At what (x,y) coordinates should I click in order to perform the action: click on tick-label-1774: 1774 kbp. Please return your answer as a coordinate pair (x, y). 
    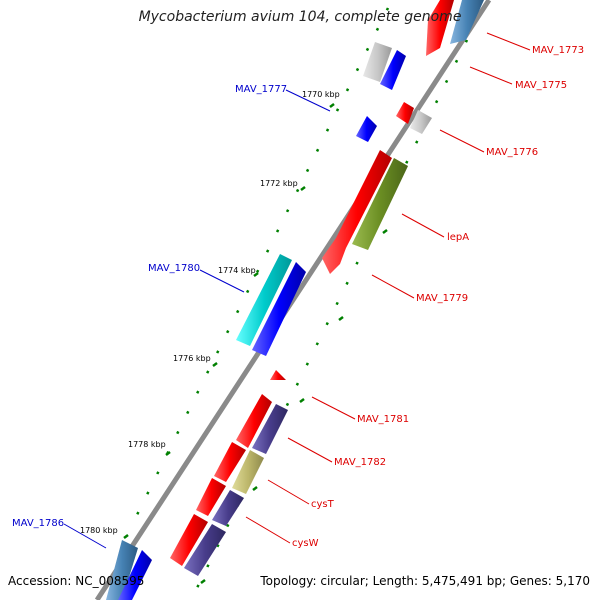
    Looking at the image, I should click on (237, 270).